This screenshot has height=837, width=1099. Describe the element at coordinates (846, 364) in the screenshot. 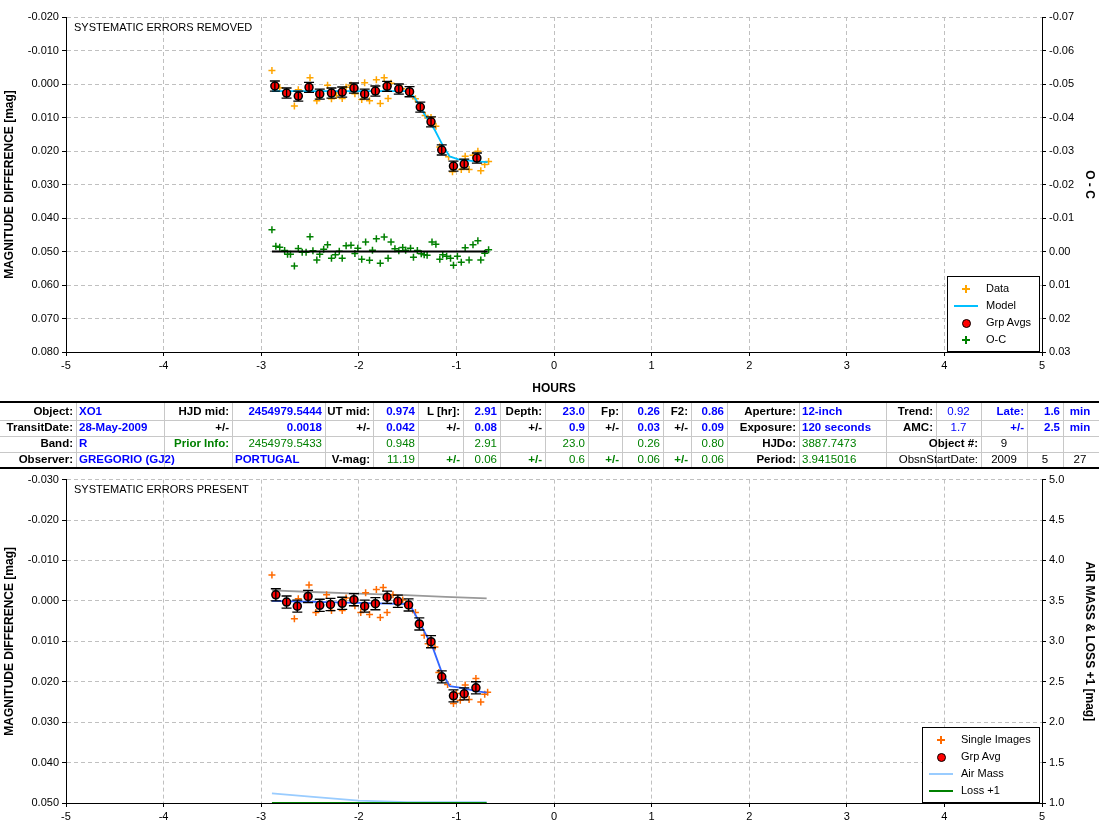

I see `x-tick-label: 3` at that location.